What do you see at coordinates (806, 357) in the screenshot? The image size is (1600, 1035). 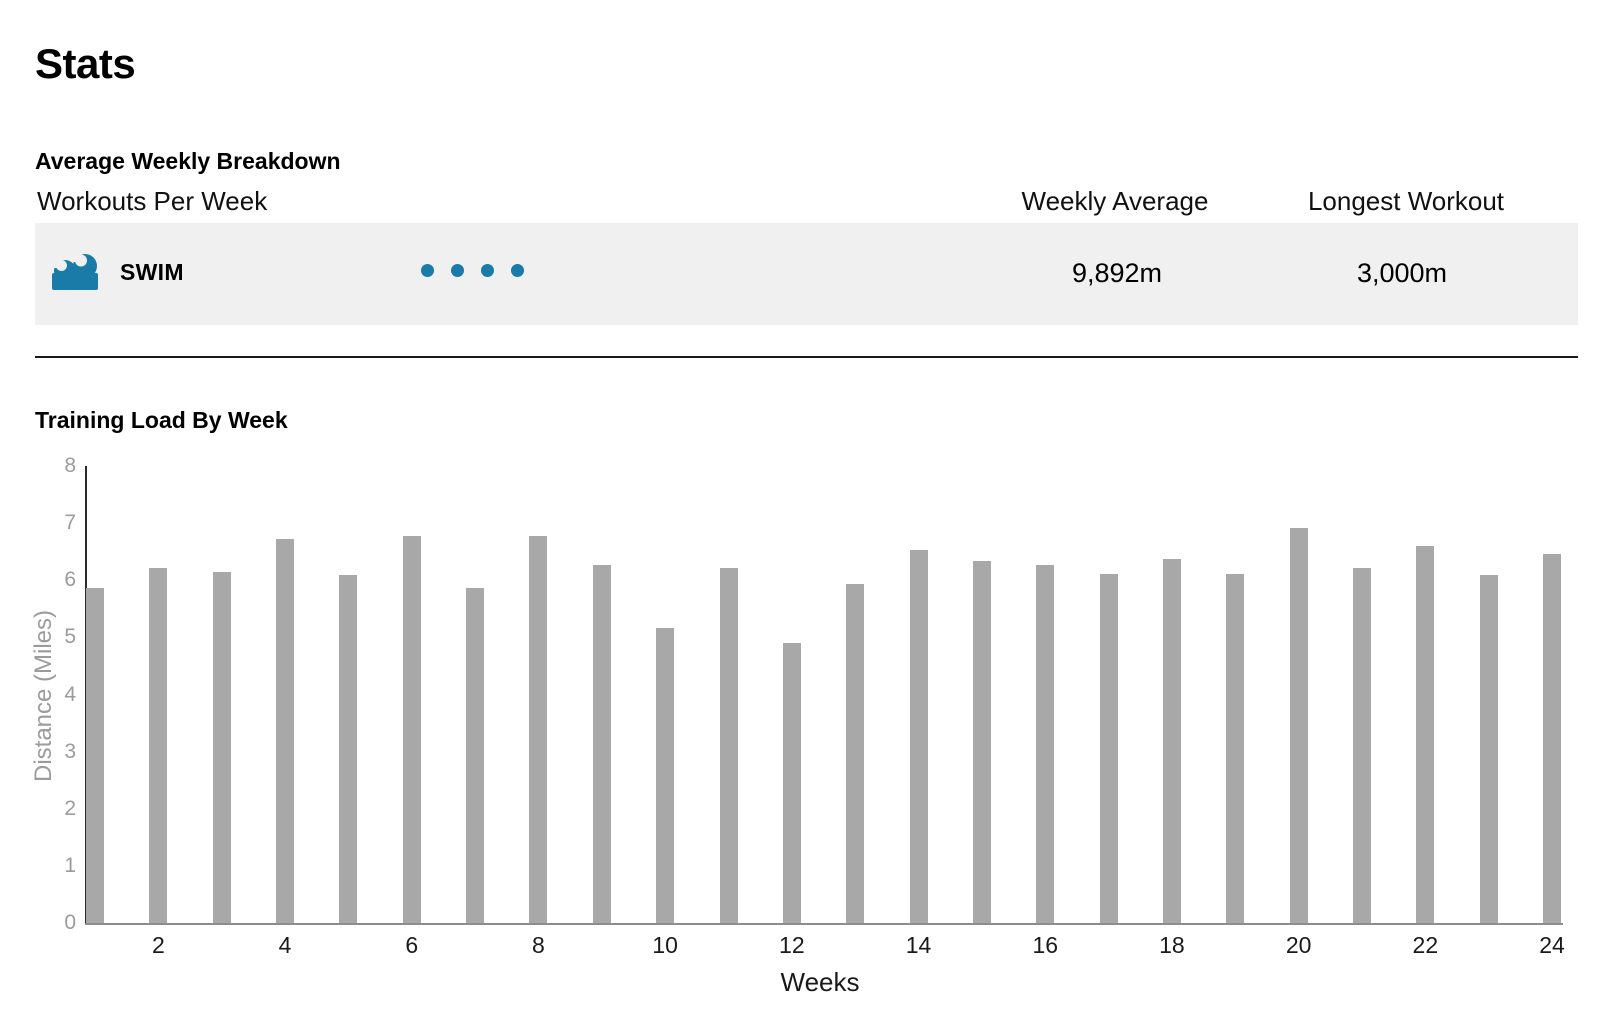 I see `section-divider` at bounding box center [806, 357].